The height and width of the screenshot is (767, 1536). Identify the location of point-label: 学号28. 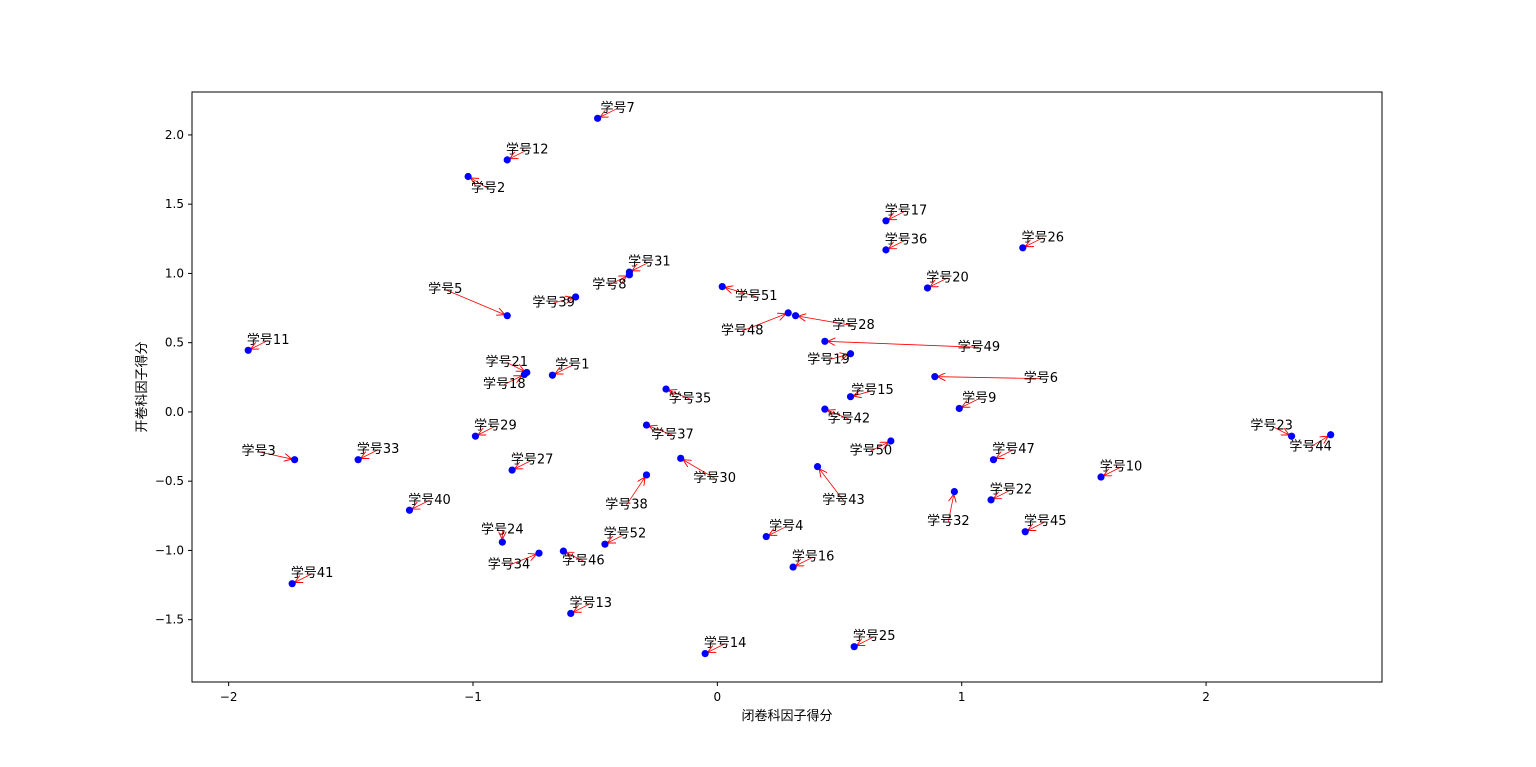
(853, 325).